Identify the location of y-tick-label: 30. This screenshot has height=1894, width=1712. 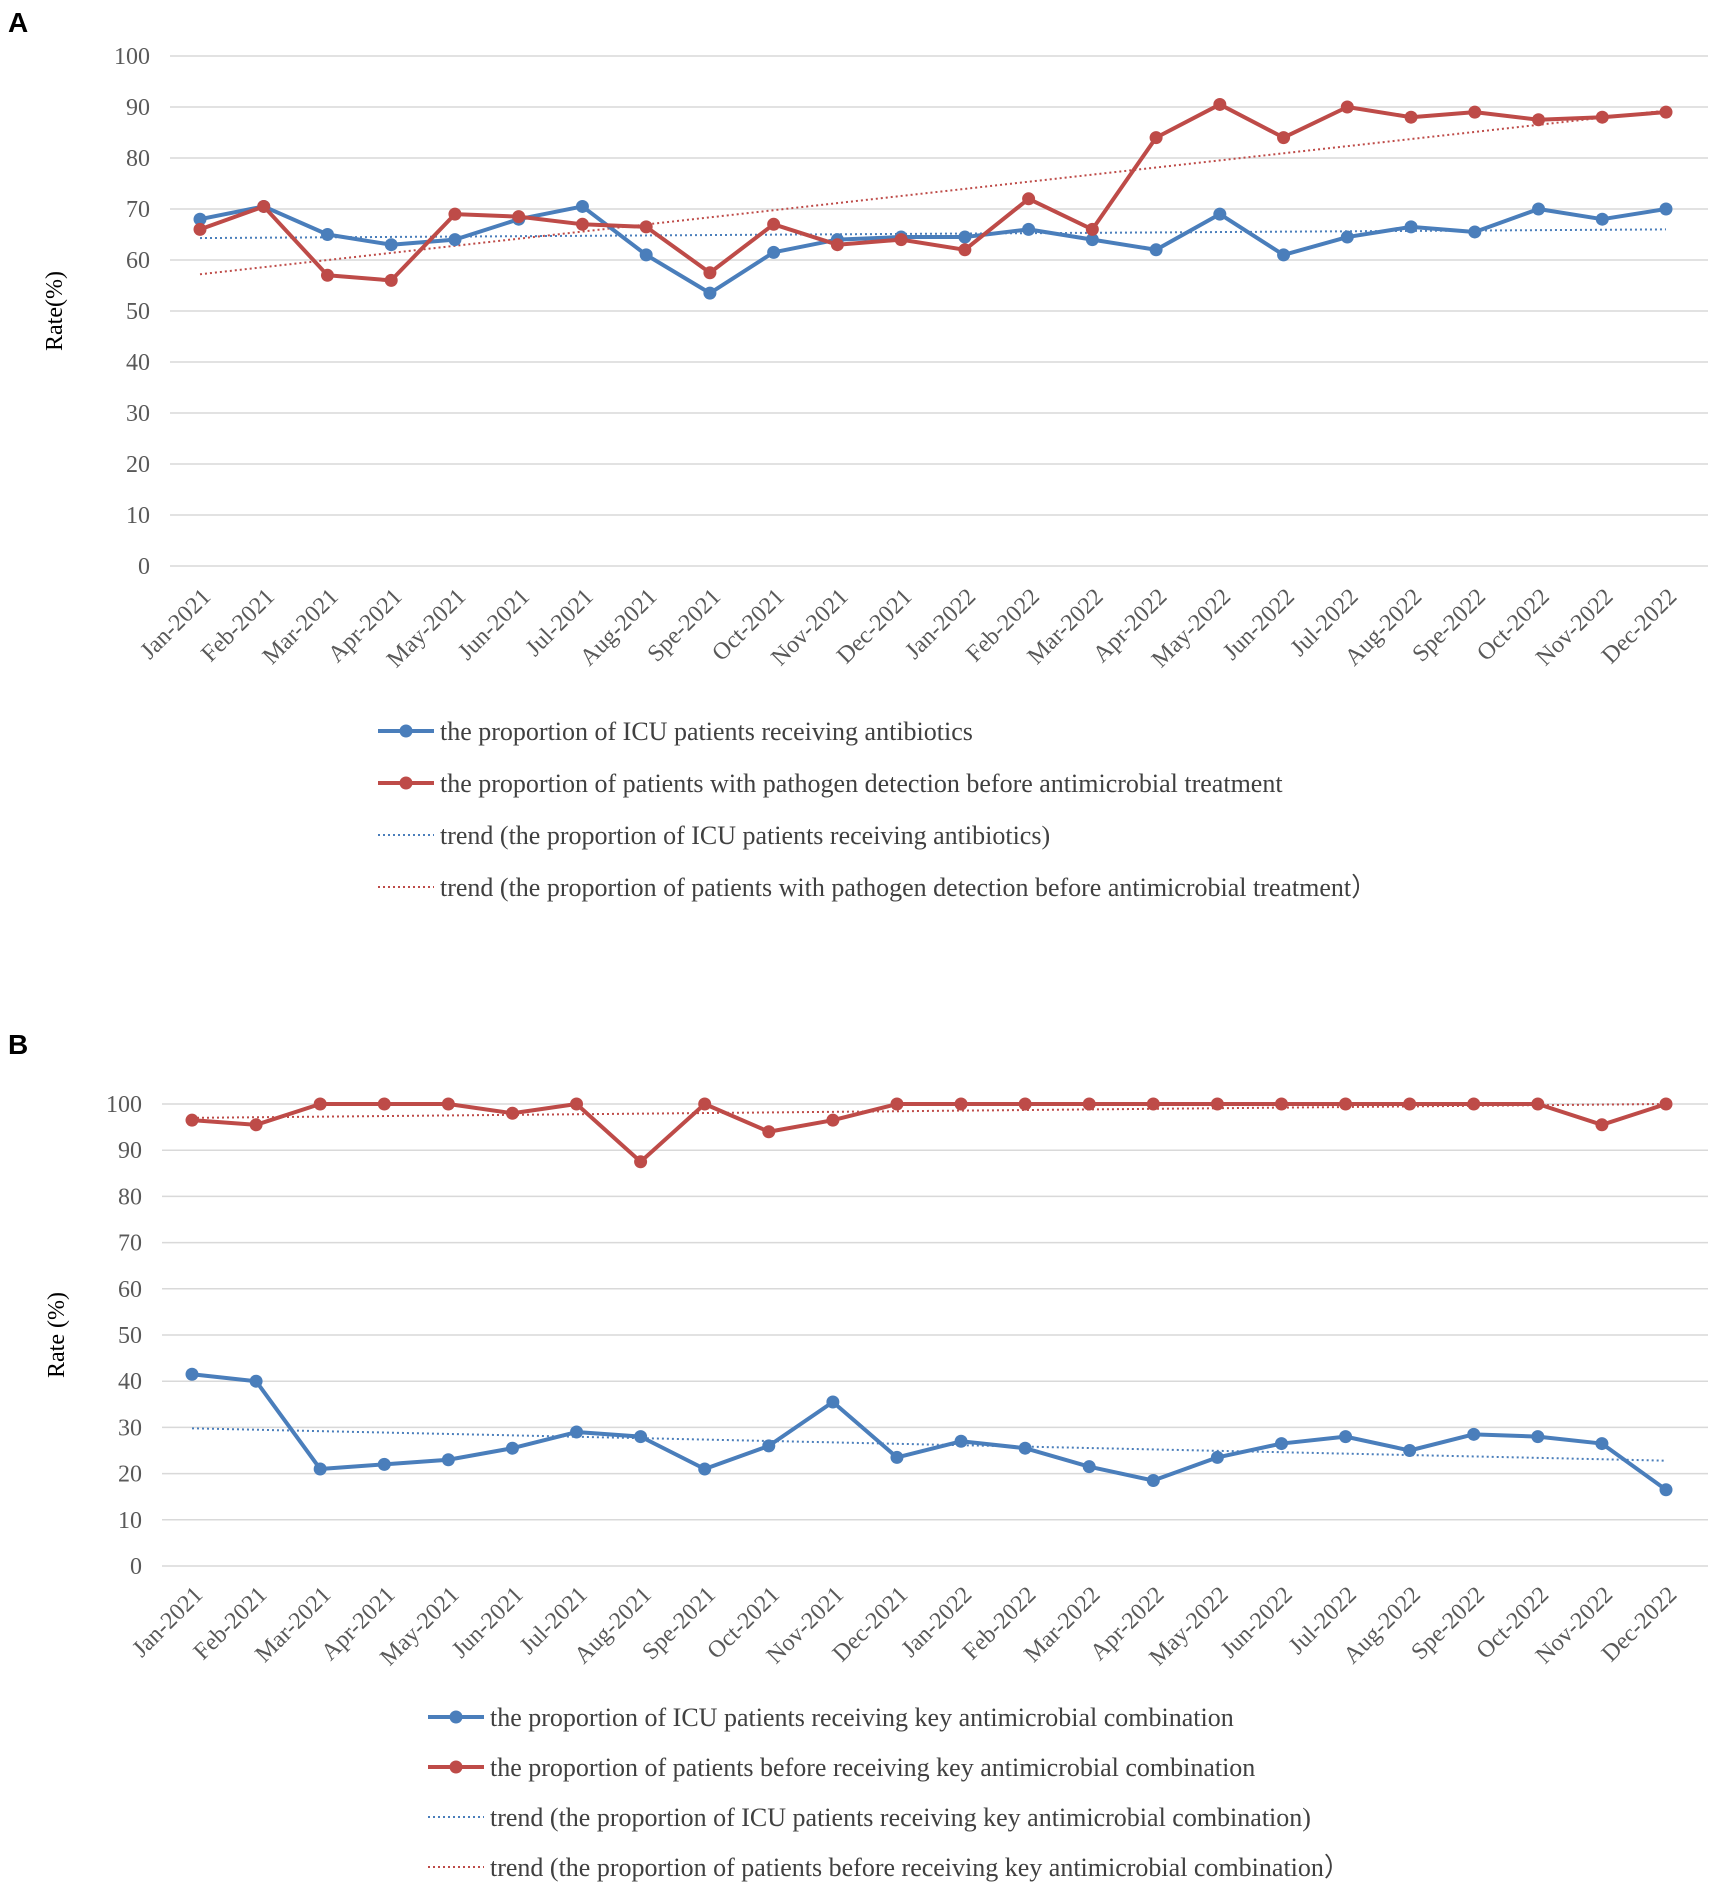
(138, 414).